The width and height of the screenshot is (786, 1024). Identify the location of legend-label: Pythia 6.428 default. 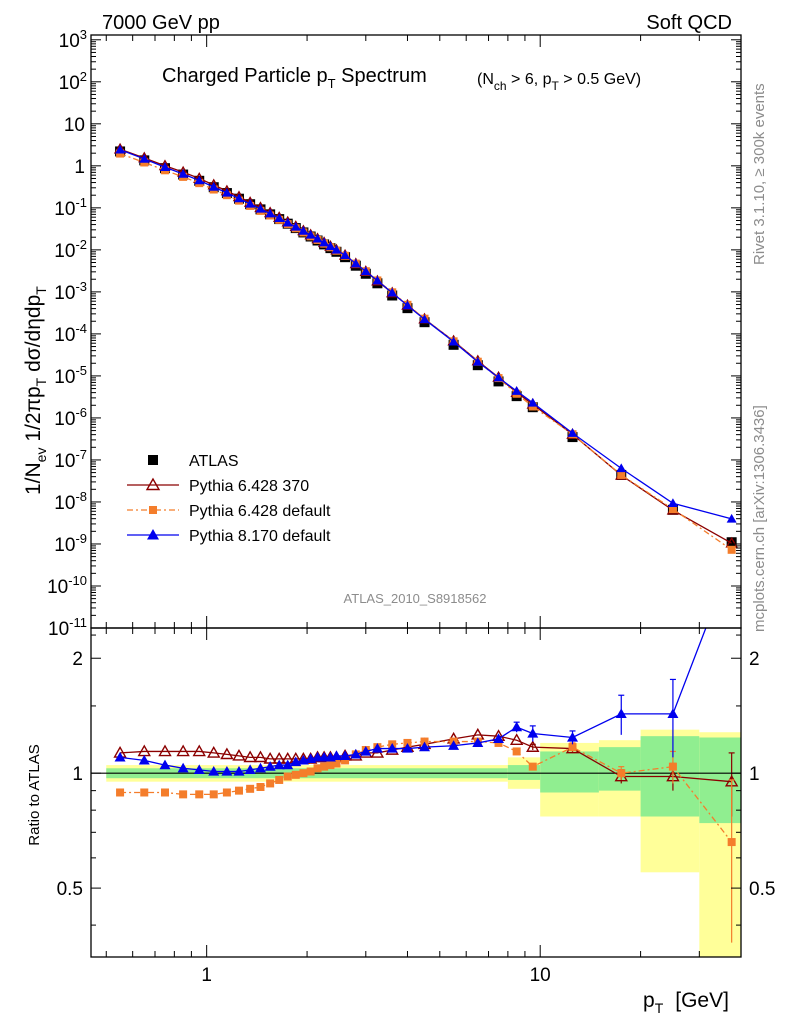
(260, 511).